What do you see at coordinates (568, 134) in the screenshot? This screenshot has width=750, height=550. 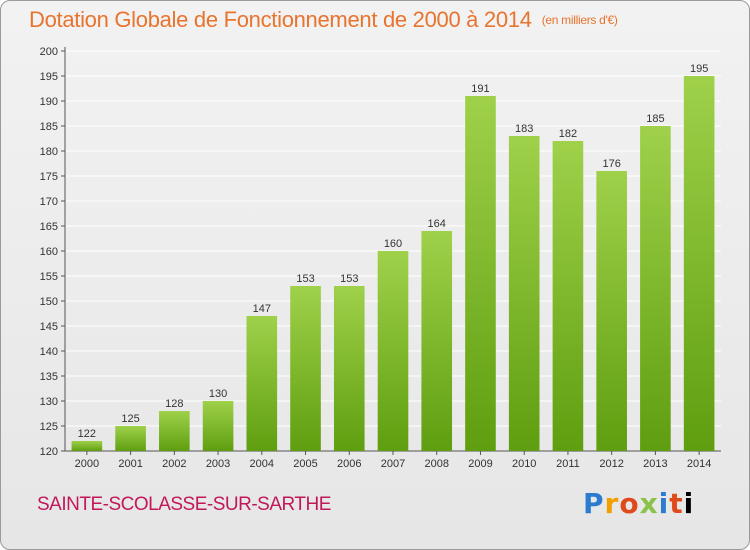 I see `bar-value-label: 182` at bounding box center [568, 134].